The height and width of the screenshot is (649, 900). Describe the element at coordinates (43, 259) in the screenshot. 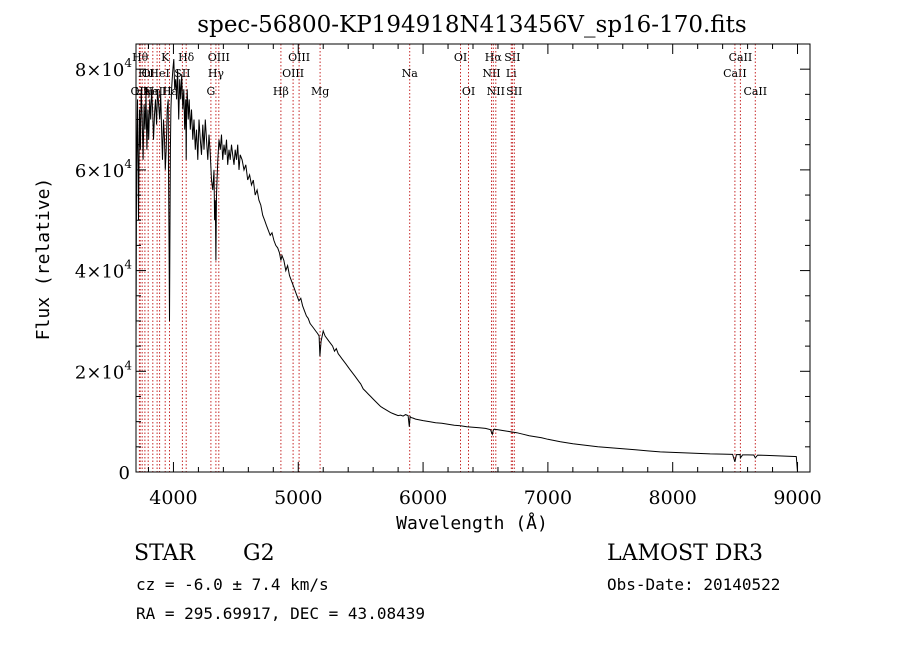

I see `y-axis-label: Flux (relative)` at that location.